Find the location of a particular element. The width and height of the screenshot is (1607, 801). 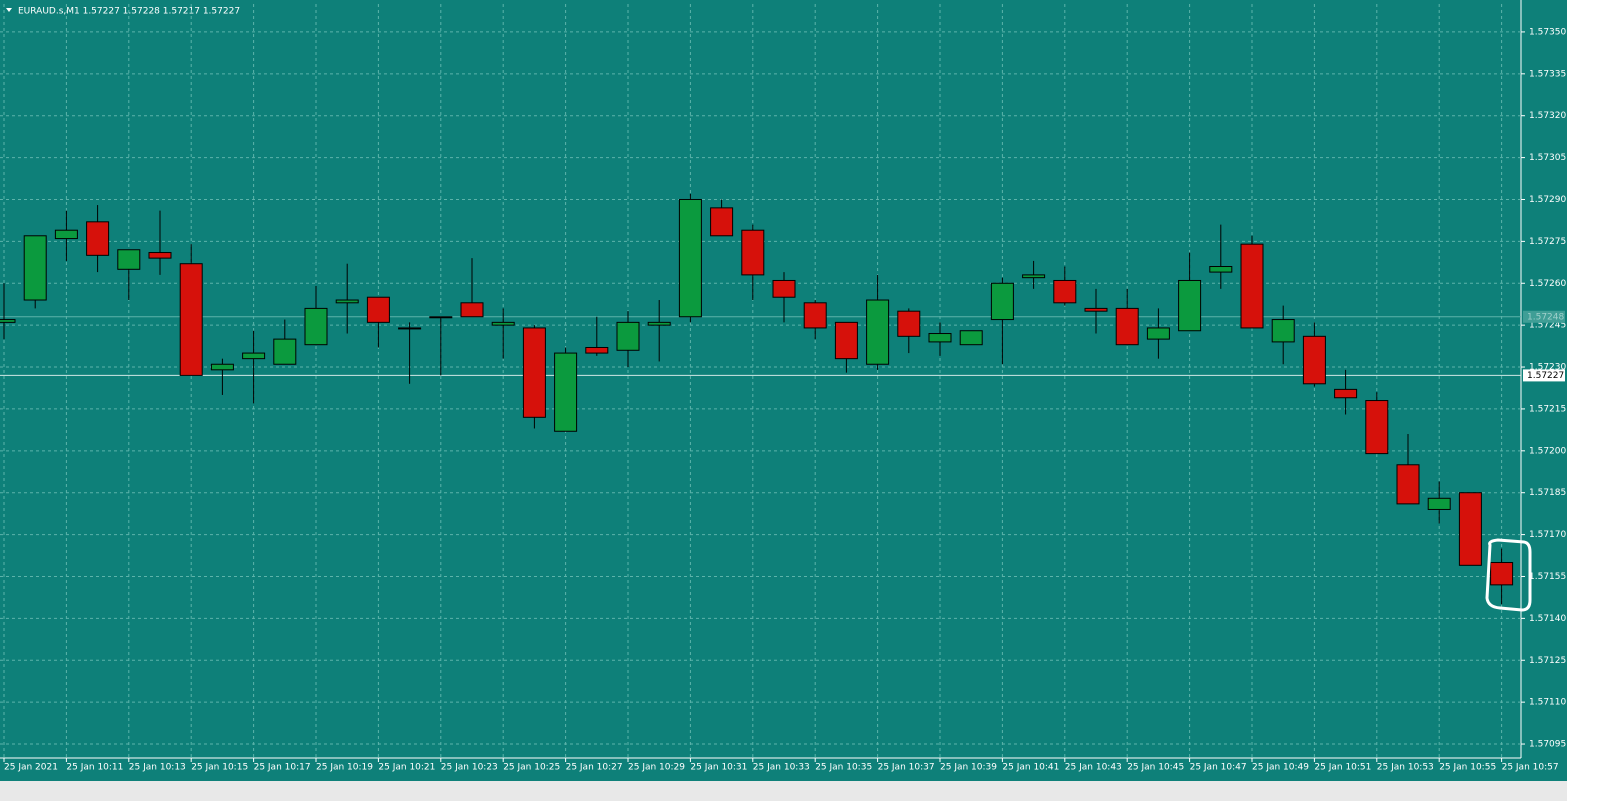

y-tick-label: 1.57305 is located at coordinates (1547, 158).